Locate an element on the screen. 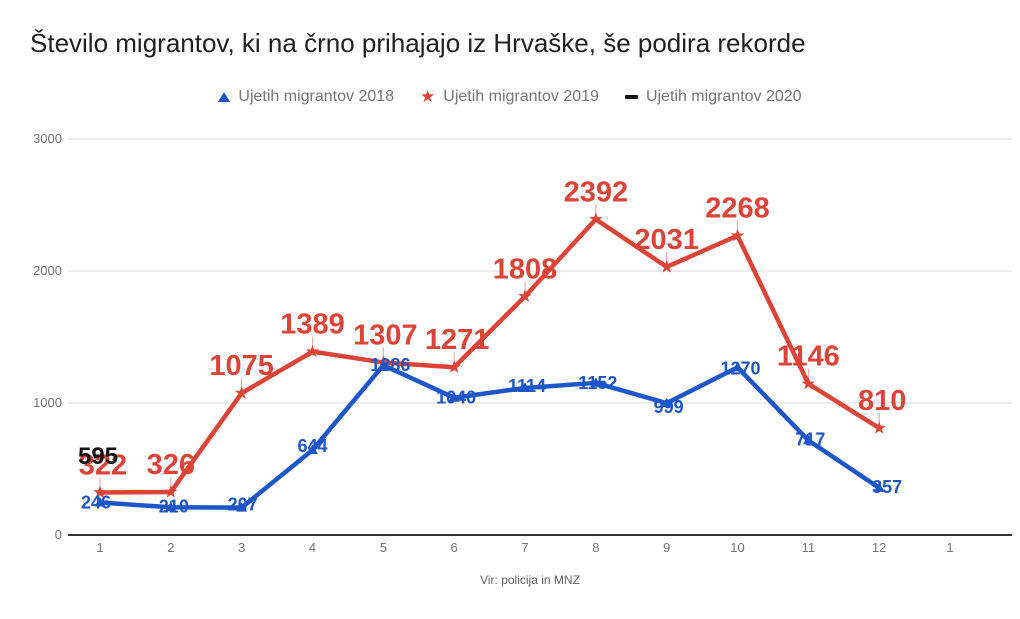  data-label-2018: 357 is located at coordinates (887, 487).